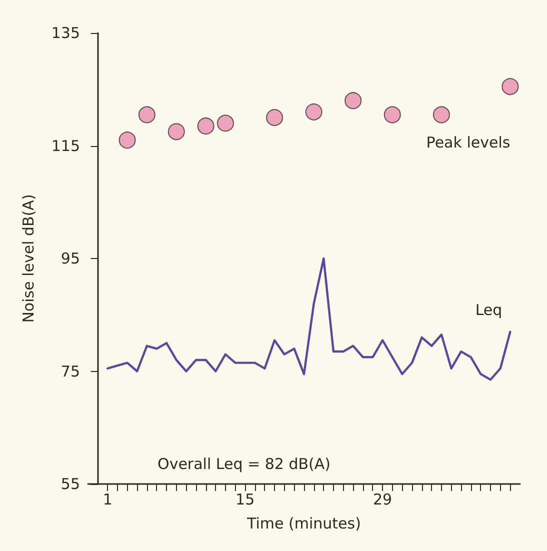  I want to click on series-label: Peak levels, so click(468, 143).